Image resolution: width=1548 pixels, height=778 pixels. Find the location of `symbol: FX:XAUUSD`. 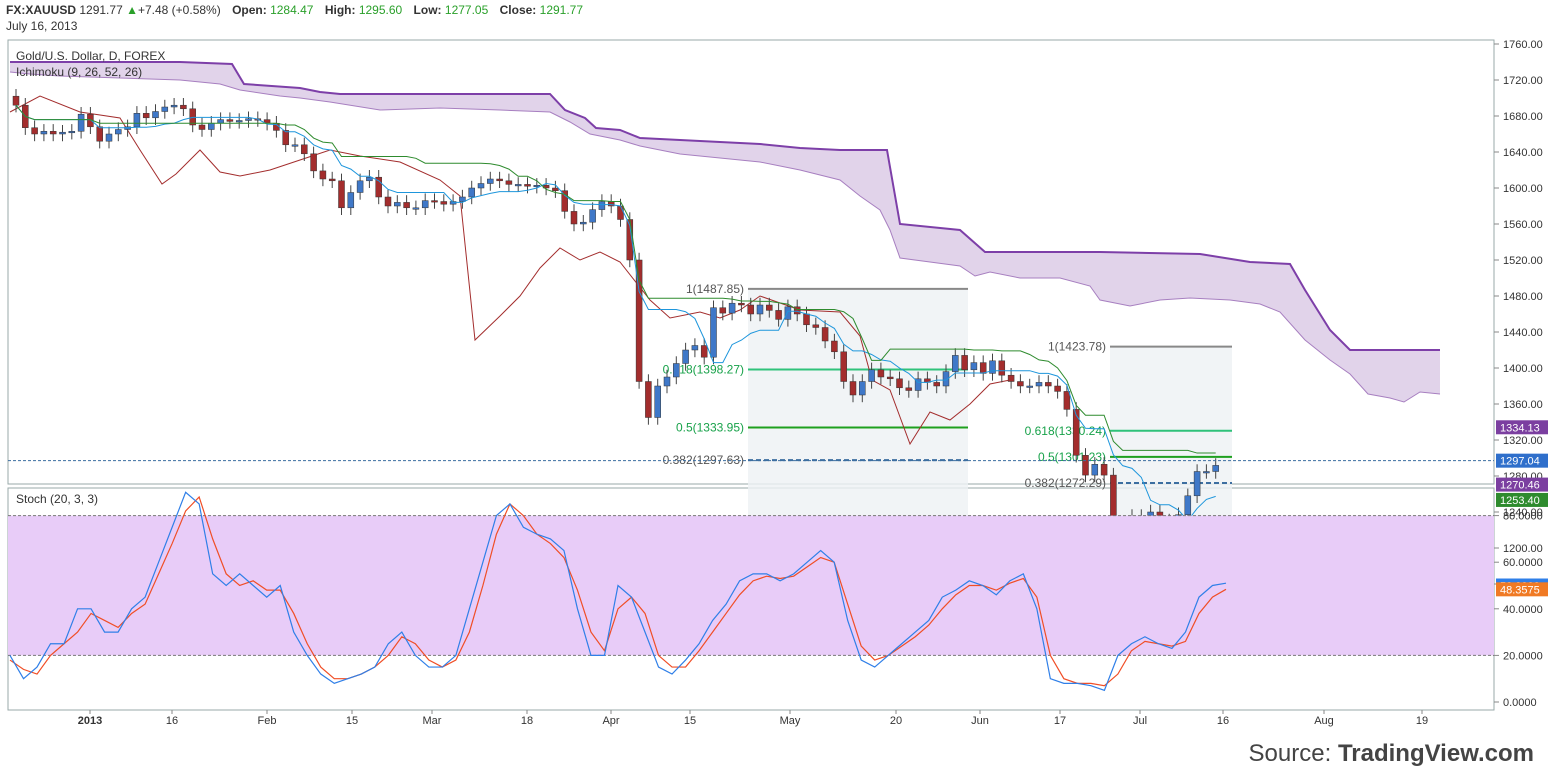

symbol: FX:XAUUSD is located at coordinates (41, 10).